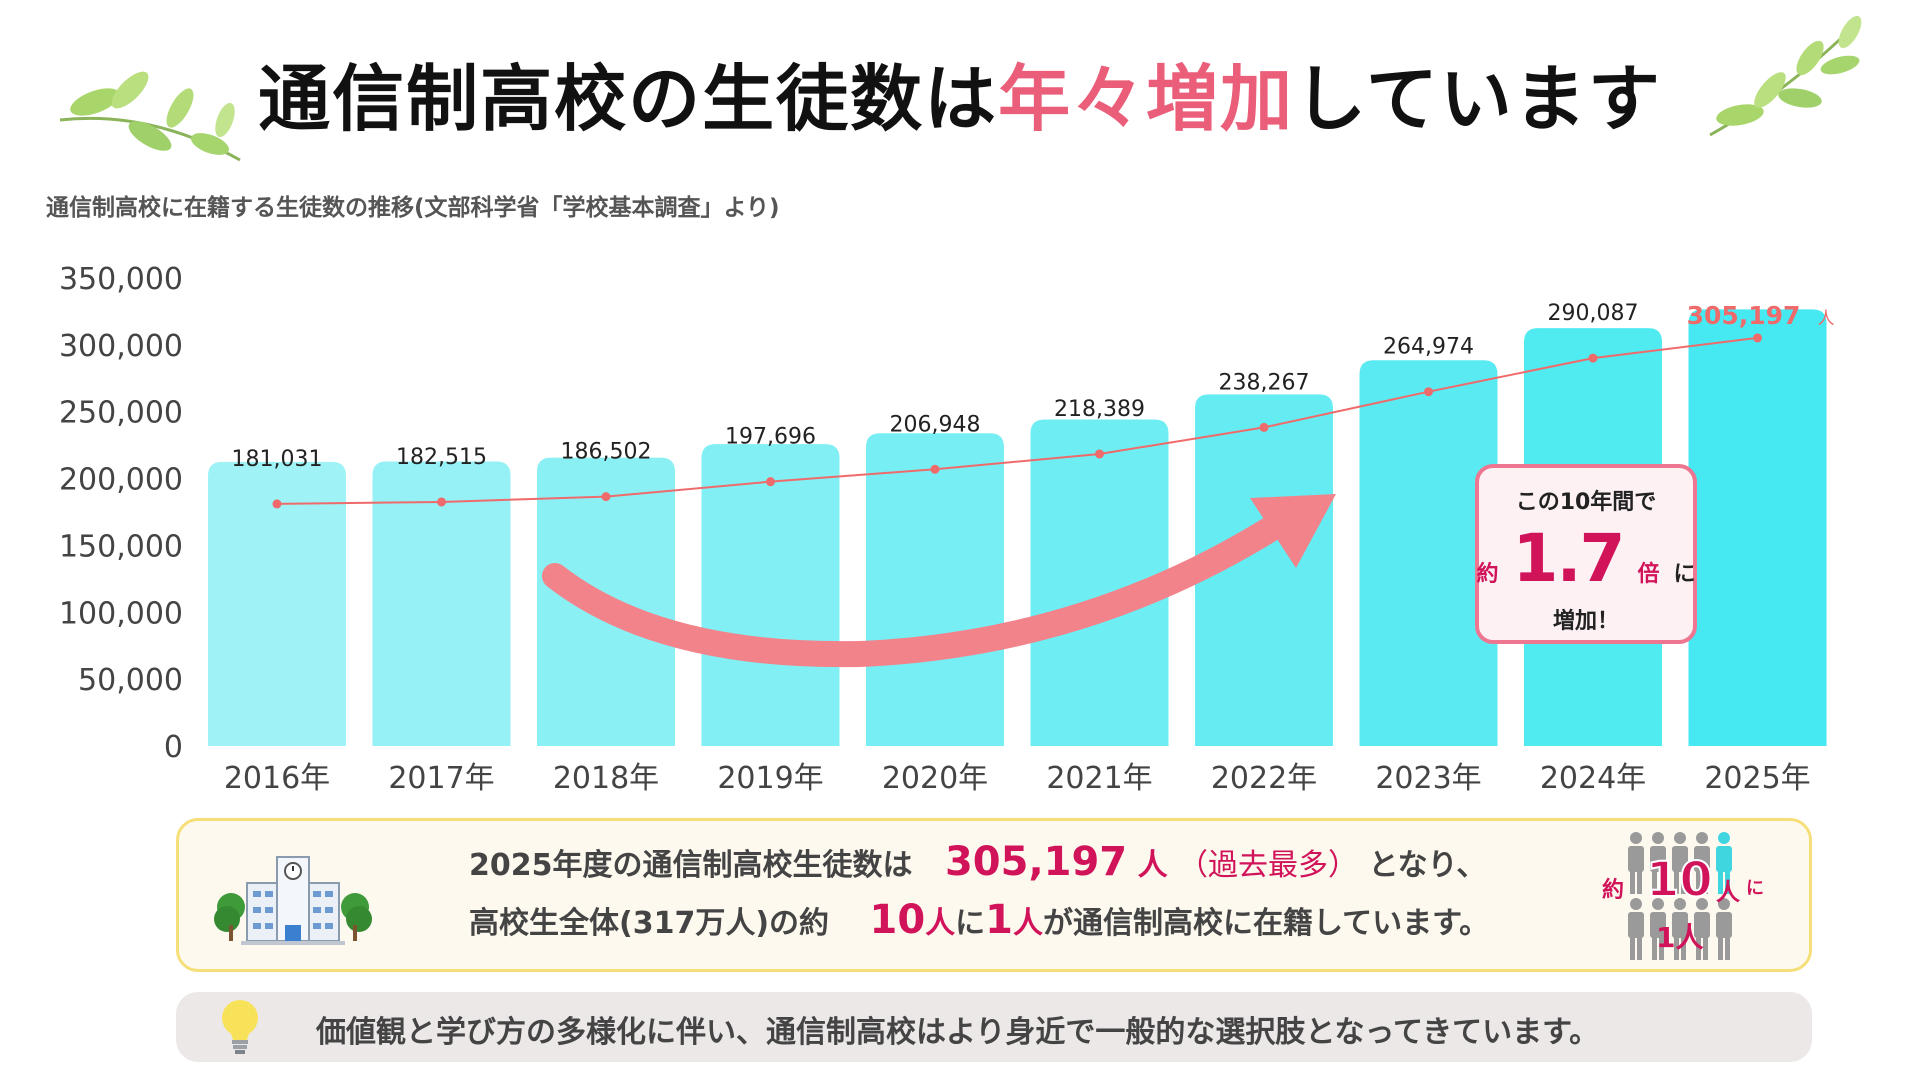 The height and width of the screenshot is (1080, 1920). Describe the element at coordinates (1427, 865) in the screenshot. I see `info-line1-end: となり、` at that location.